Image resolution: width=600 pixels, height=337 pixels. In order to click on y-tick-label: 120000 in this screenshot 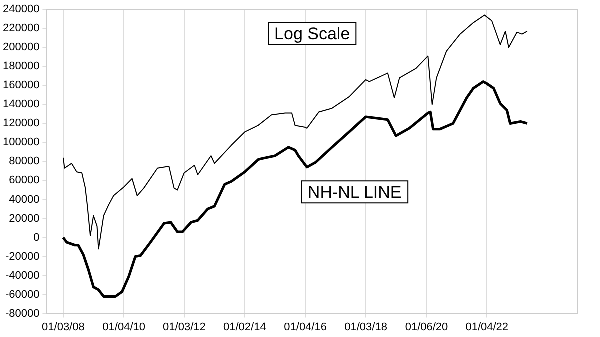, I will do `click(21, 124)`.